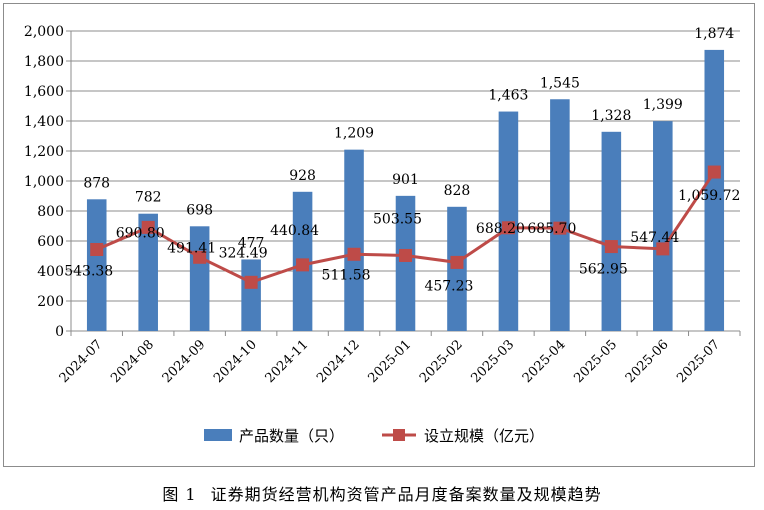 The image size is (764, 510). What do you see at coordinates (405, 180) in the screenshot?
I see `bar-label: 901` at bounding box center [405, 180].